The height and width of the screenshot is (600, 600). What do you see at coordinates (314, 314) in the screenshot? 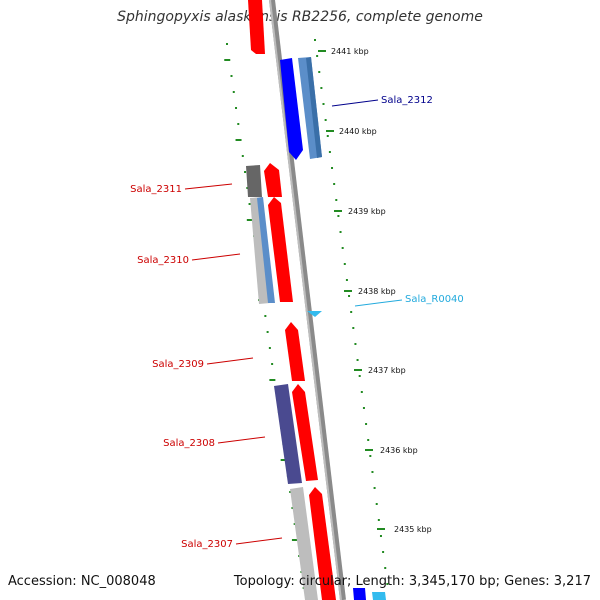
I see `rna-feature` at bounding box center [314, 314].